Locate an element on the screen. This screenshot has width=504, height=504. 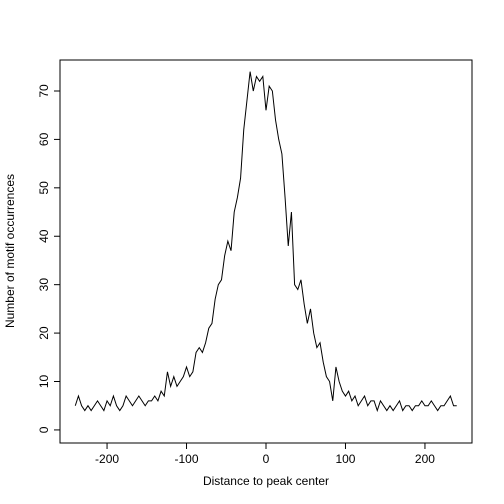
y-tick-label: 0 is located at coordinates (44, 429).